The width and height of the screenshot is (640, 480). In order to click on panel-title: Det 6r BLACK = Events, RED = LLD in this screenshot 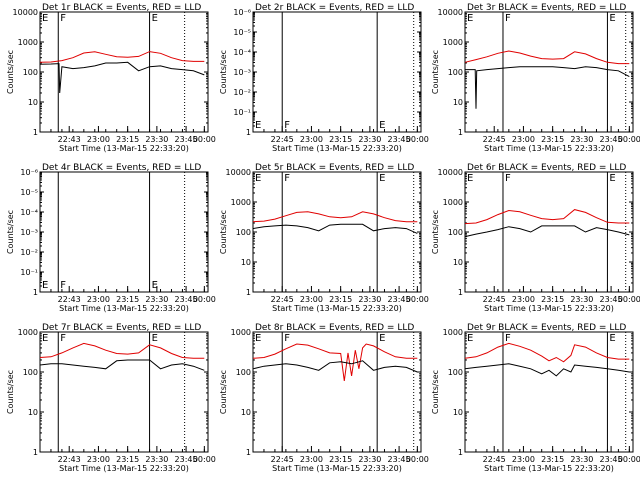, I will do `click(546, 168)`.